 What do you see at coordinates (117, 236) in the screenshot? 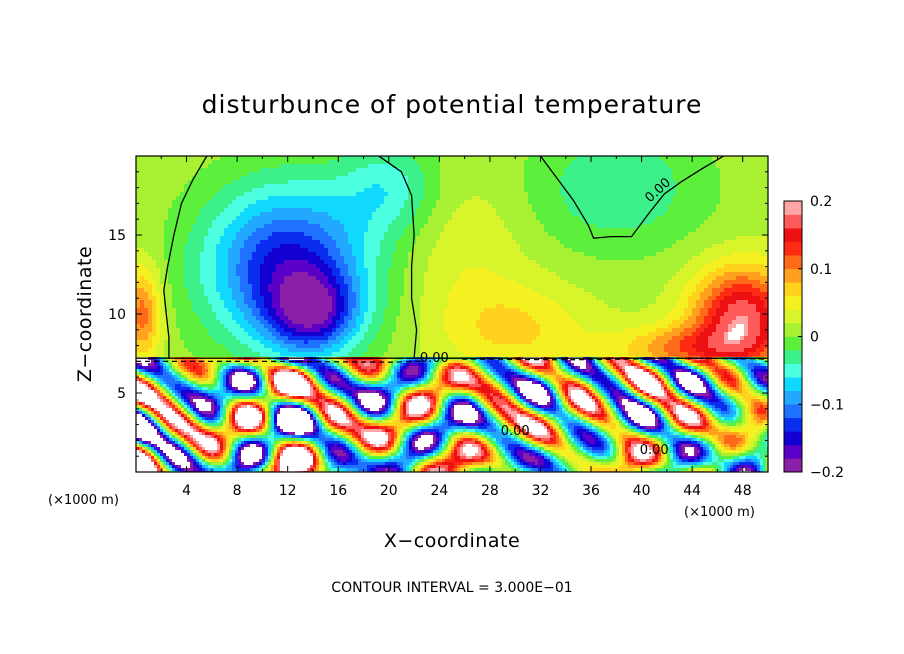
I see `y-tick-label: 15` at bounding box center [117, 236].